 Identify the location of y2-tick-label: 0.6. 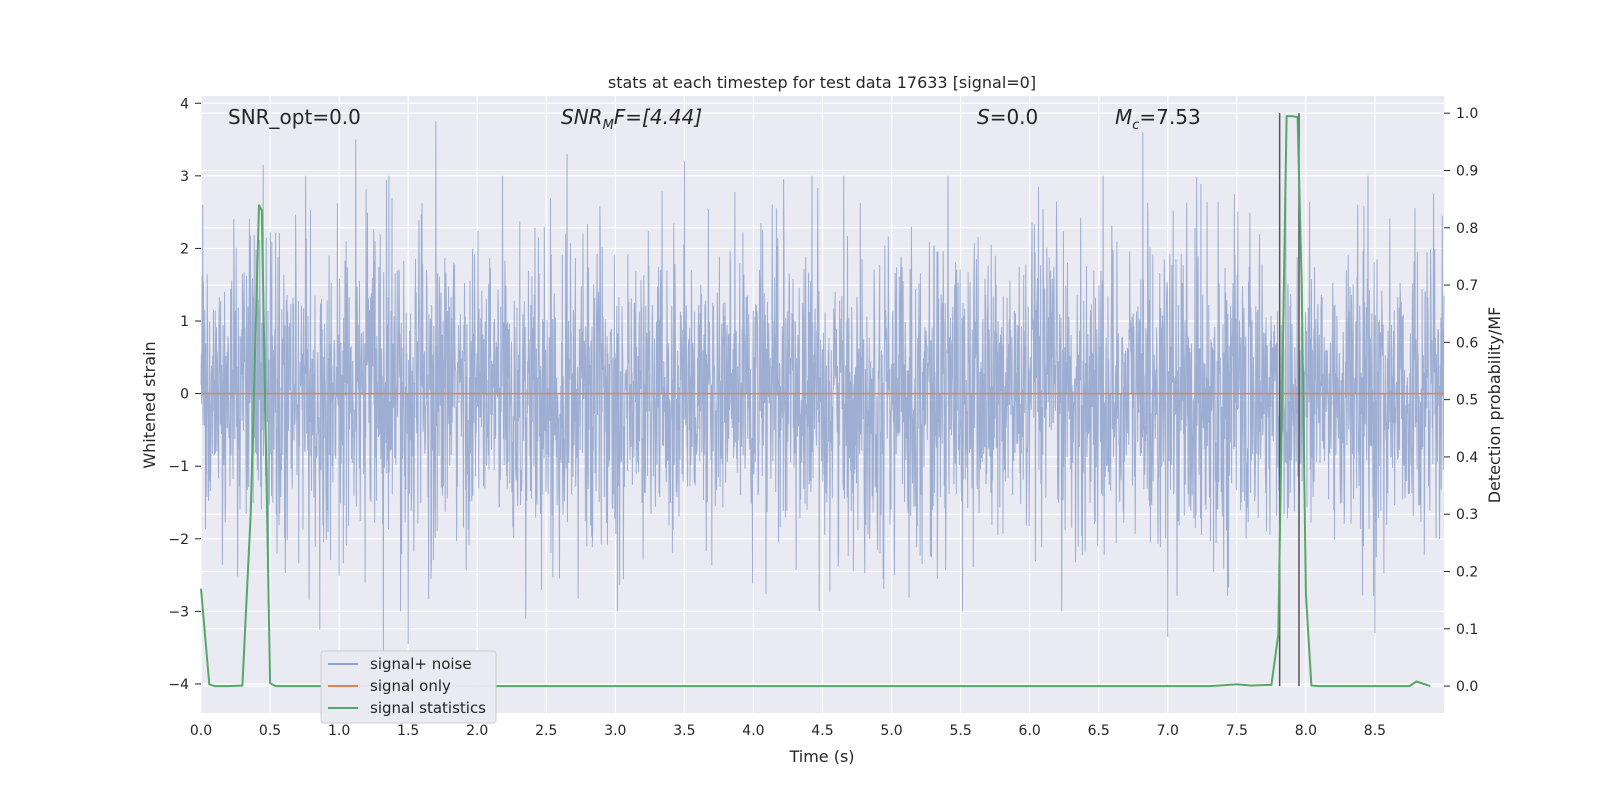
(1467, 343).